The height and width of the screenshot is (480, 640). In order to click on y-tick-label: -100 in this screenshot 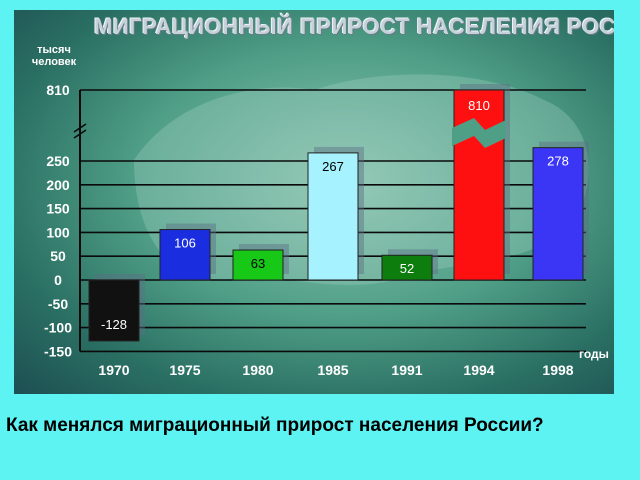, I will do `click(58, 328)`.